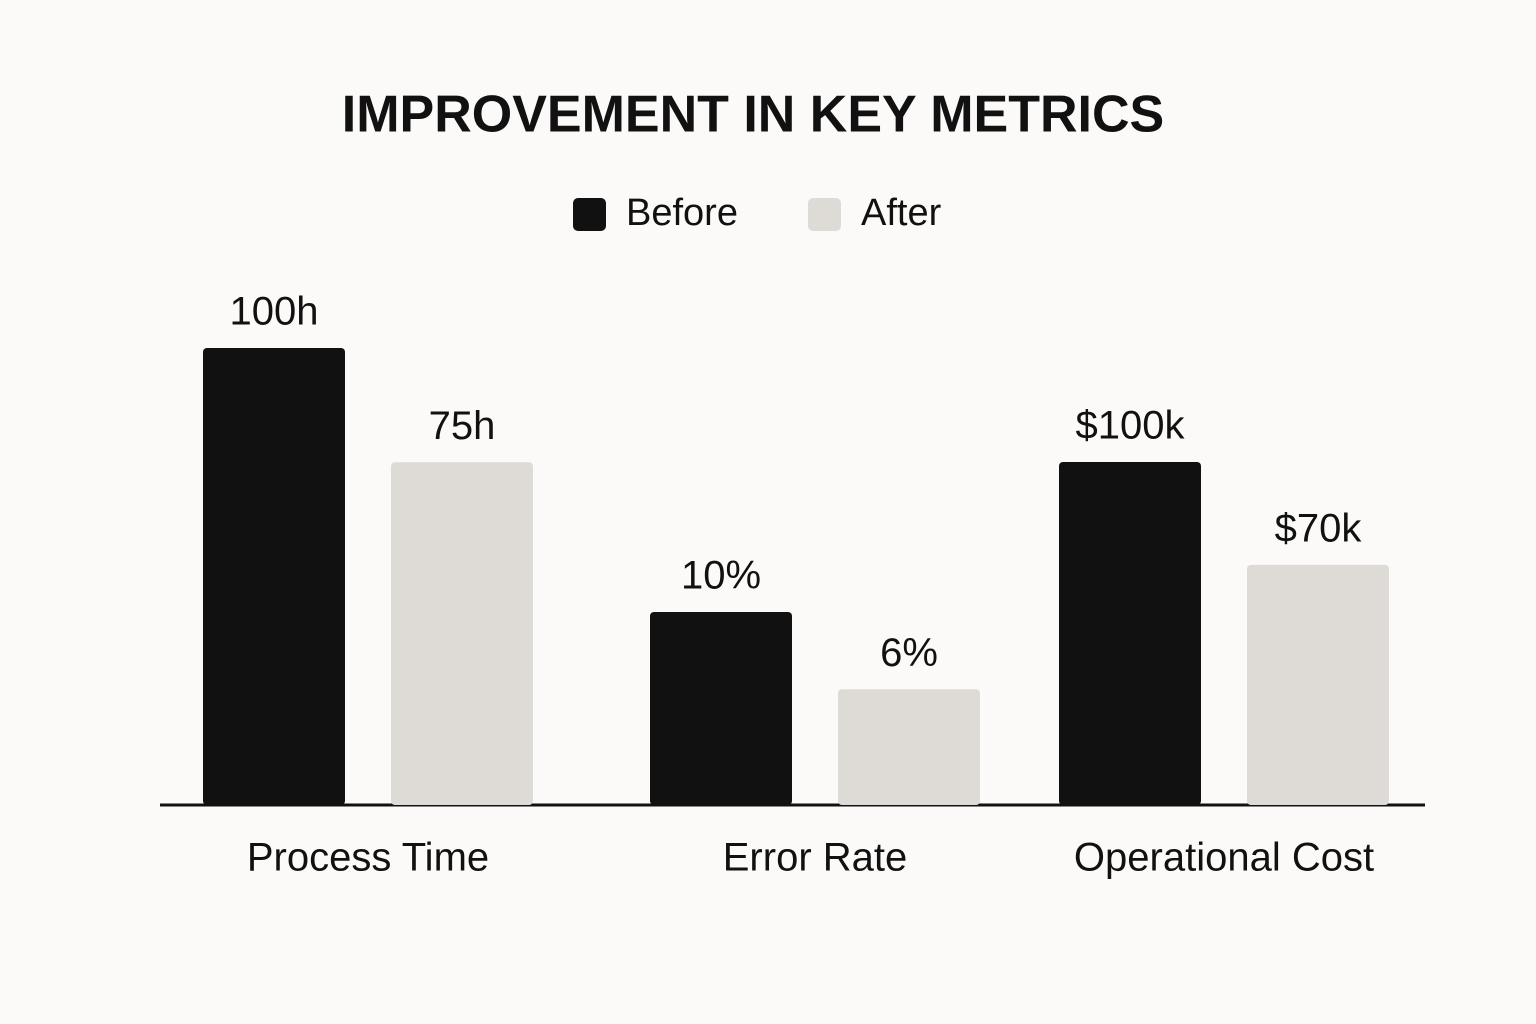 The image size is (1536, 1024). What do you see at coordinates (1319, 528) in the screenshot?
I see `value-label: $70k` at bounding box center [1319, 528].